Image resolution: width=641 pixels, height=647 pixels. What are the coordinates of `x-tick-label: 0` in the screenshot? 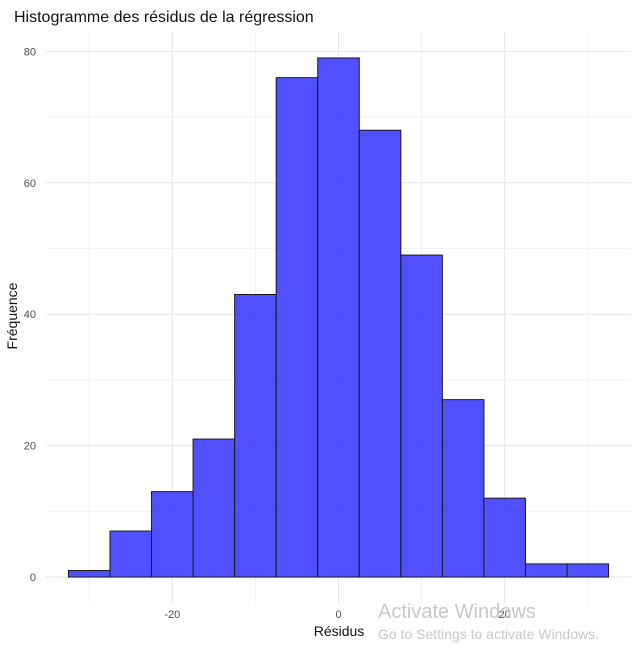 It's located at (338, 615).